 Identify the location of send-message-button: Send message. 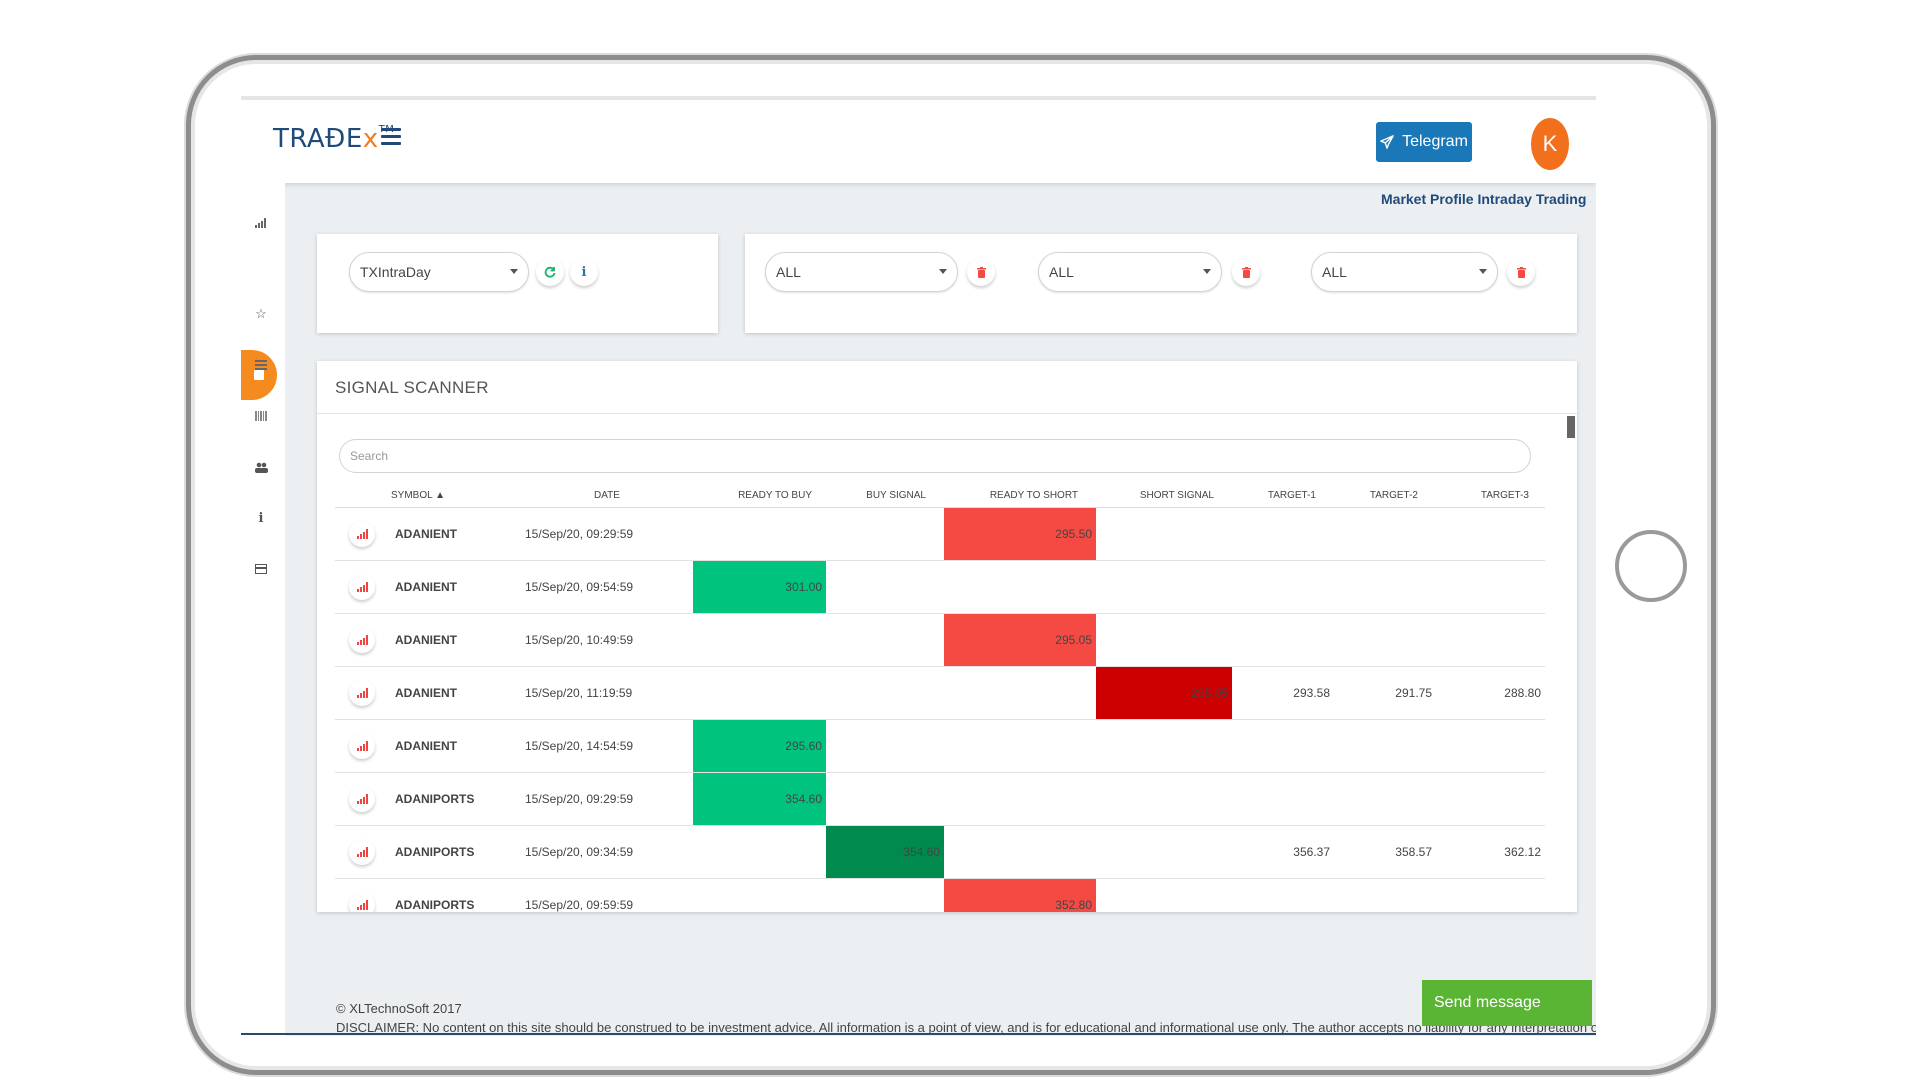
(1507, 1003).